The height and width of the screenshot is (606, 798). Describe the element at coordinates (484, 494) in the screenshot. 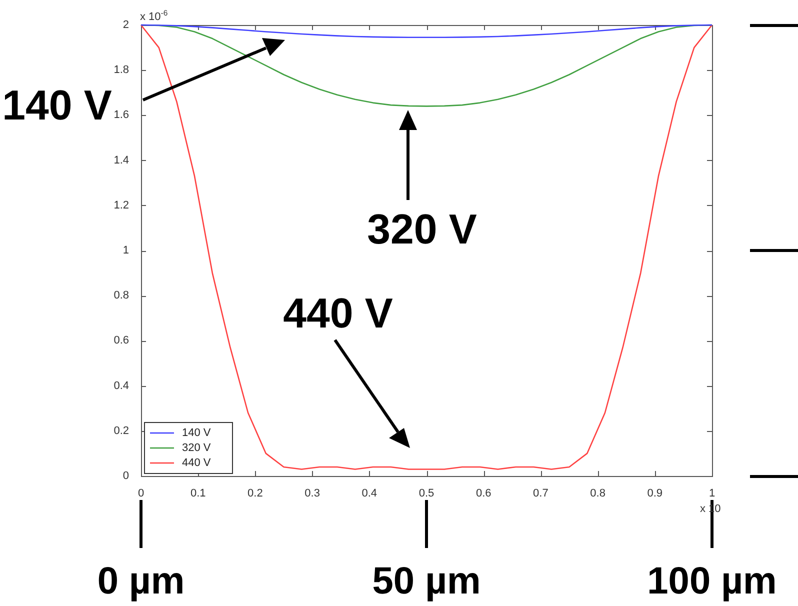

I see `x-tick-label: 0.6` at that location.